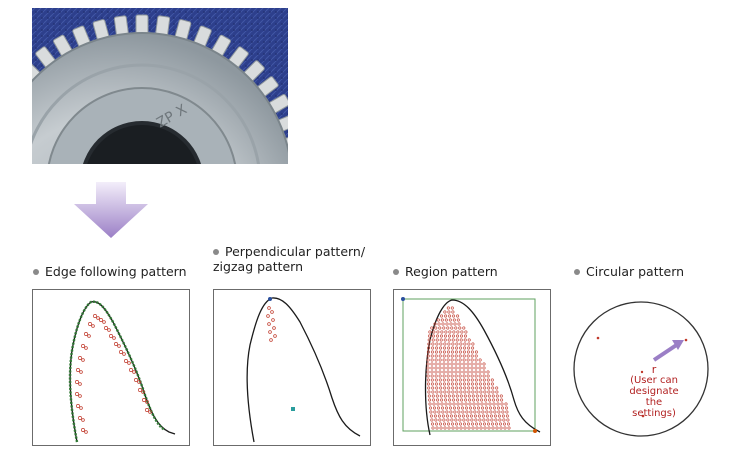 The image size is (736, 463). I want to click on region-end-point, so click(535, 431).